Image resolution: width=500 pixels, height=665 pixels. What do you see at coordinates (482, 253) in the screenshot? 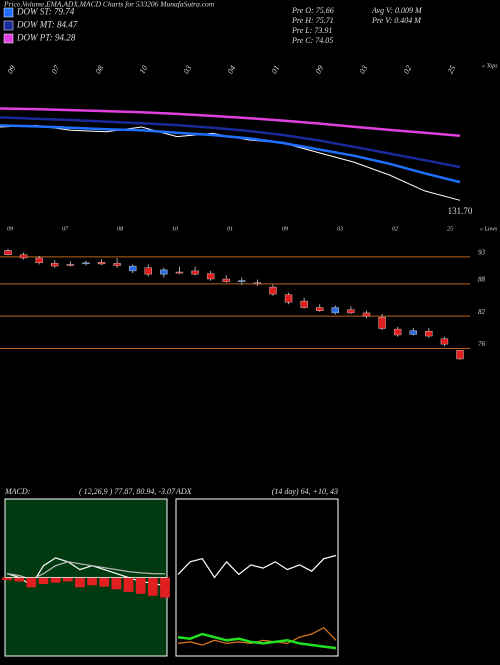
I see `y-tick-label: 93` at bounding box center [482, 253].